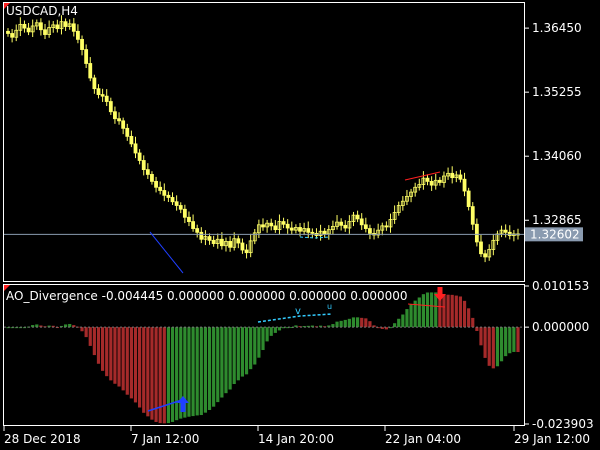  What do you see at coordinates (165, 439) in the screenshot?
I see `time-tick-label: 7 Jan 12:00` at bounding box center [165, 439].